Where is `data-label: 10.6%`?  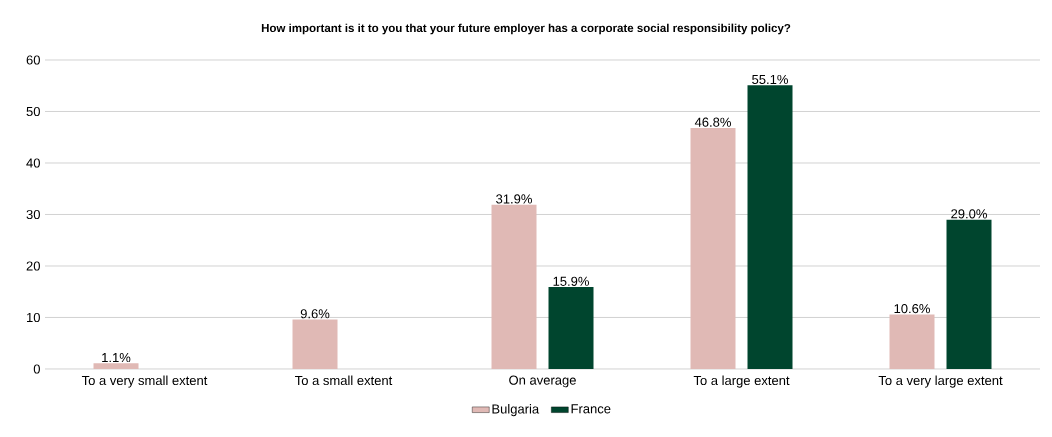
data-label: 10.6% is located at coordinates (912, 308).